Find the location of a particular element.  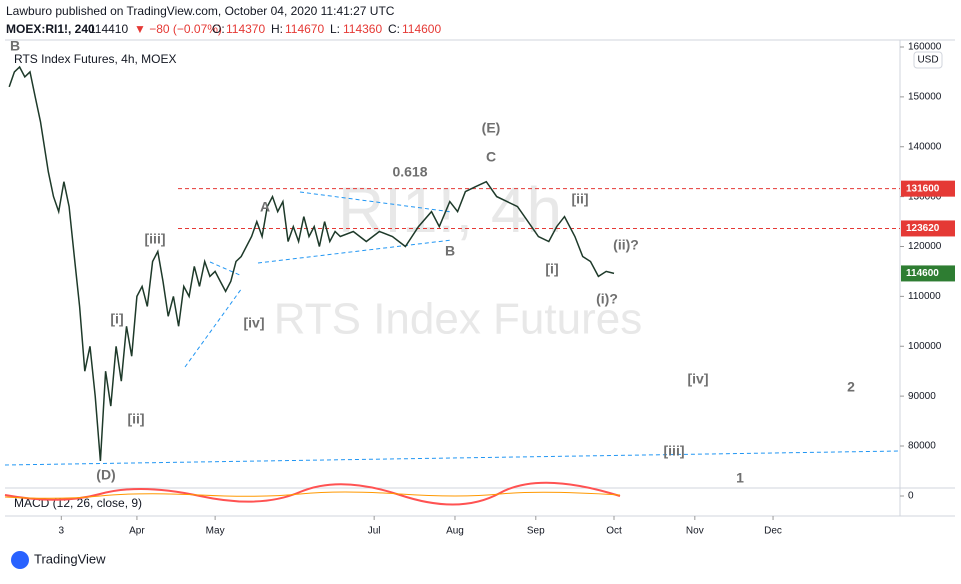

x-tick-label: Aug is located at coordinates (455, 531).